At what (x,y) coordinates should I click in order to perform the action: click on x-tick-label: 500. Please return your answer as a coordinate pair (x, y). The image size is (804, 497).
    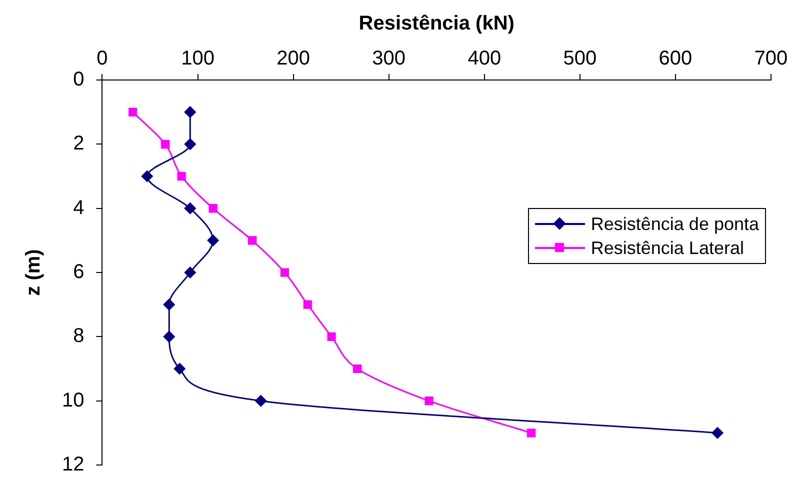
    Looking at the image, I should click on (580, 59).